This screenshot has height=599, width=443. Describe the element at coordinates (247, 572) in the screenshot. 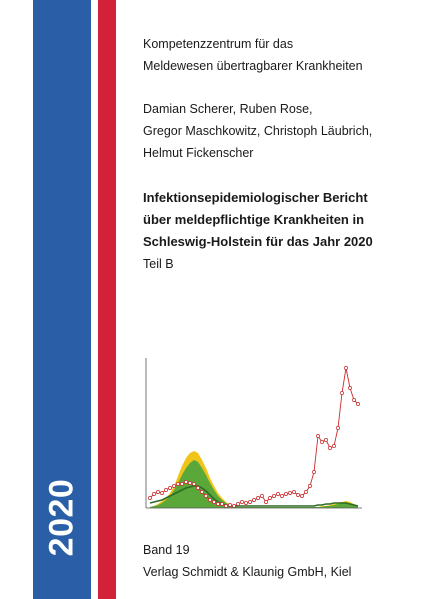

I see `publisher-label: Verlag Schmidt & Klaunig GmbH, Kiel` at that location.